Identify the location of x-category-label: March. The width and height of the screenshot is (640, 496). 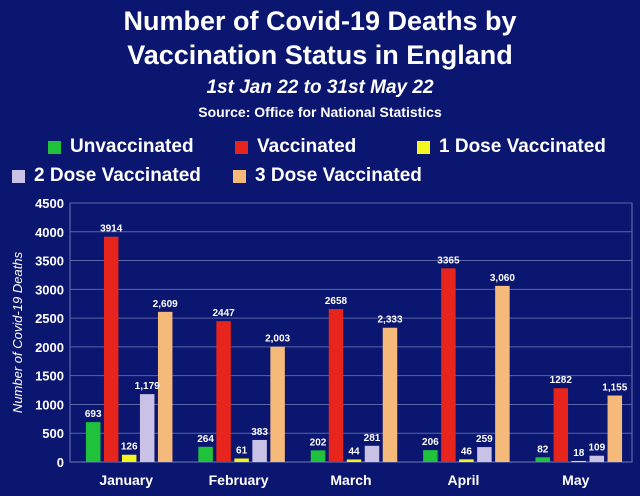
(350, 480).